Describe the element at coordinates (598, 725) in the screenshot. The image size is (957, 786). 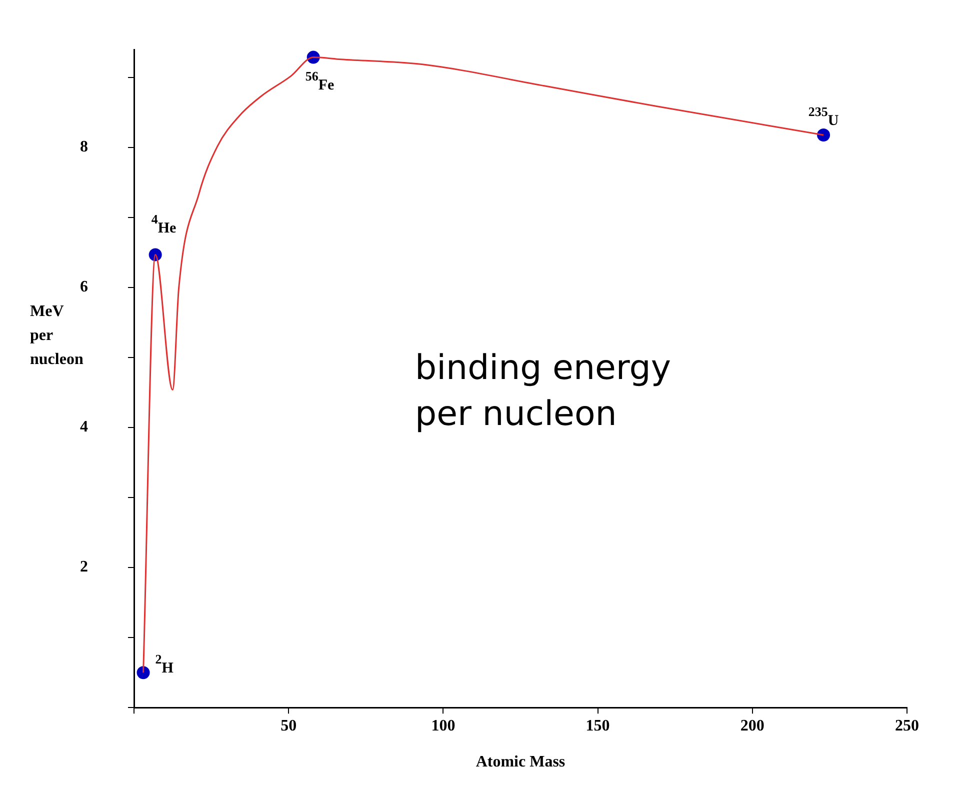
I see `x-tick-label: 150` at that location.